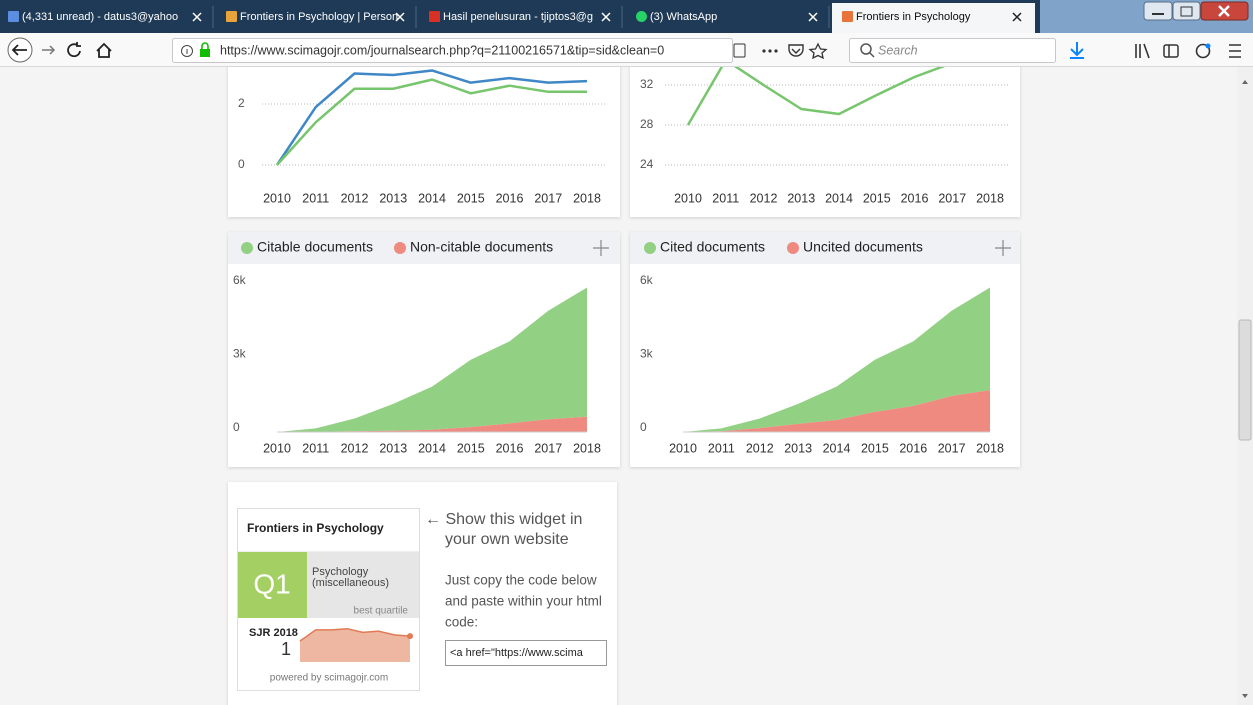 The height and width of the screenshot is (705, 1253). Describe the element at coordinates (523, 601) in the screenshot. I see `widget-instructions: and paste within your html` at that location.